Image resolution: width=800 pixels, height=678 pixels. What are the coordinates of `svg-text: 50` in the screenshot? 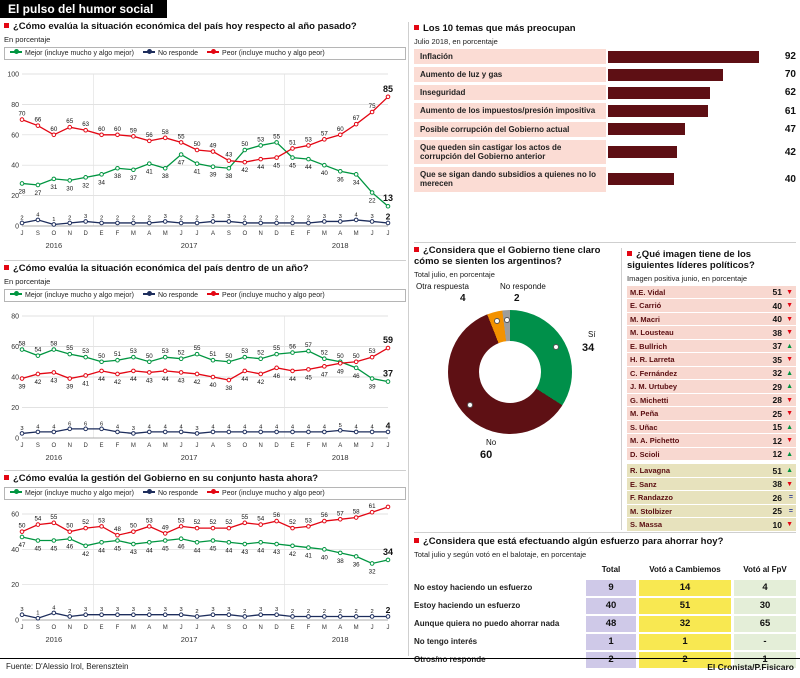 It's located at (149, 356).